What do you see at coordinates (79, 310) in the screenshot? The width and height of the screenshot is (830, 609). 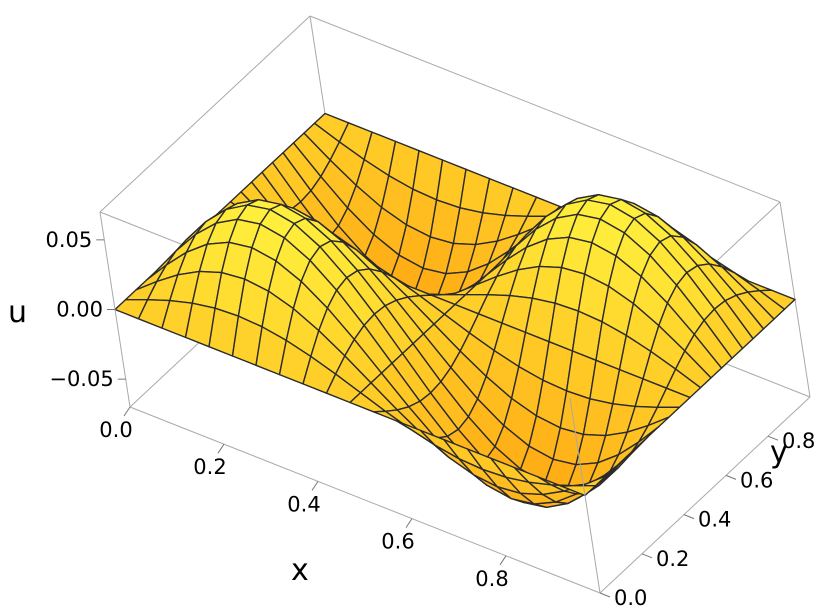 I see `z-tick-label: 0.00` at bounding box center [79, 310].